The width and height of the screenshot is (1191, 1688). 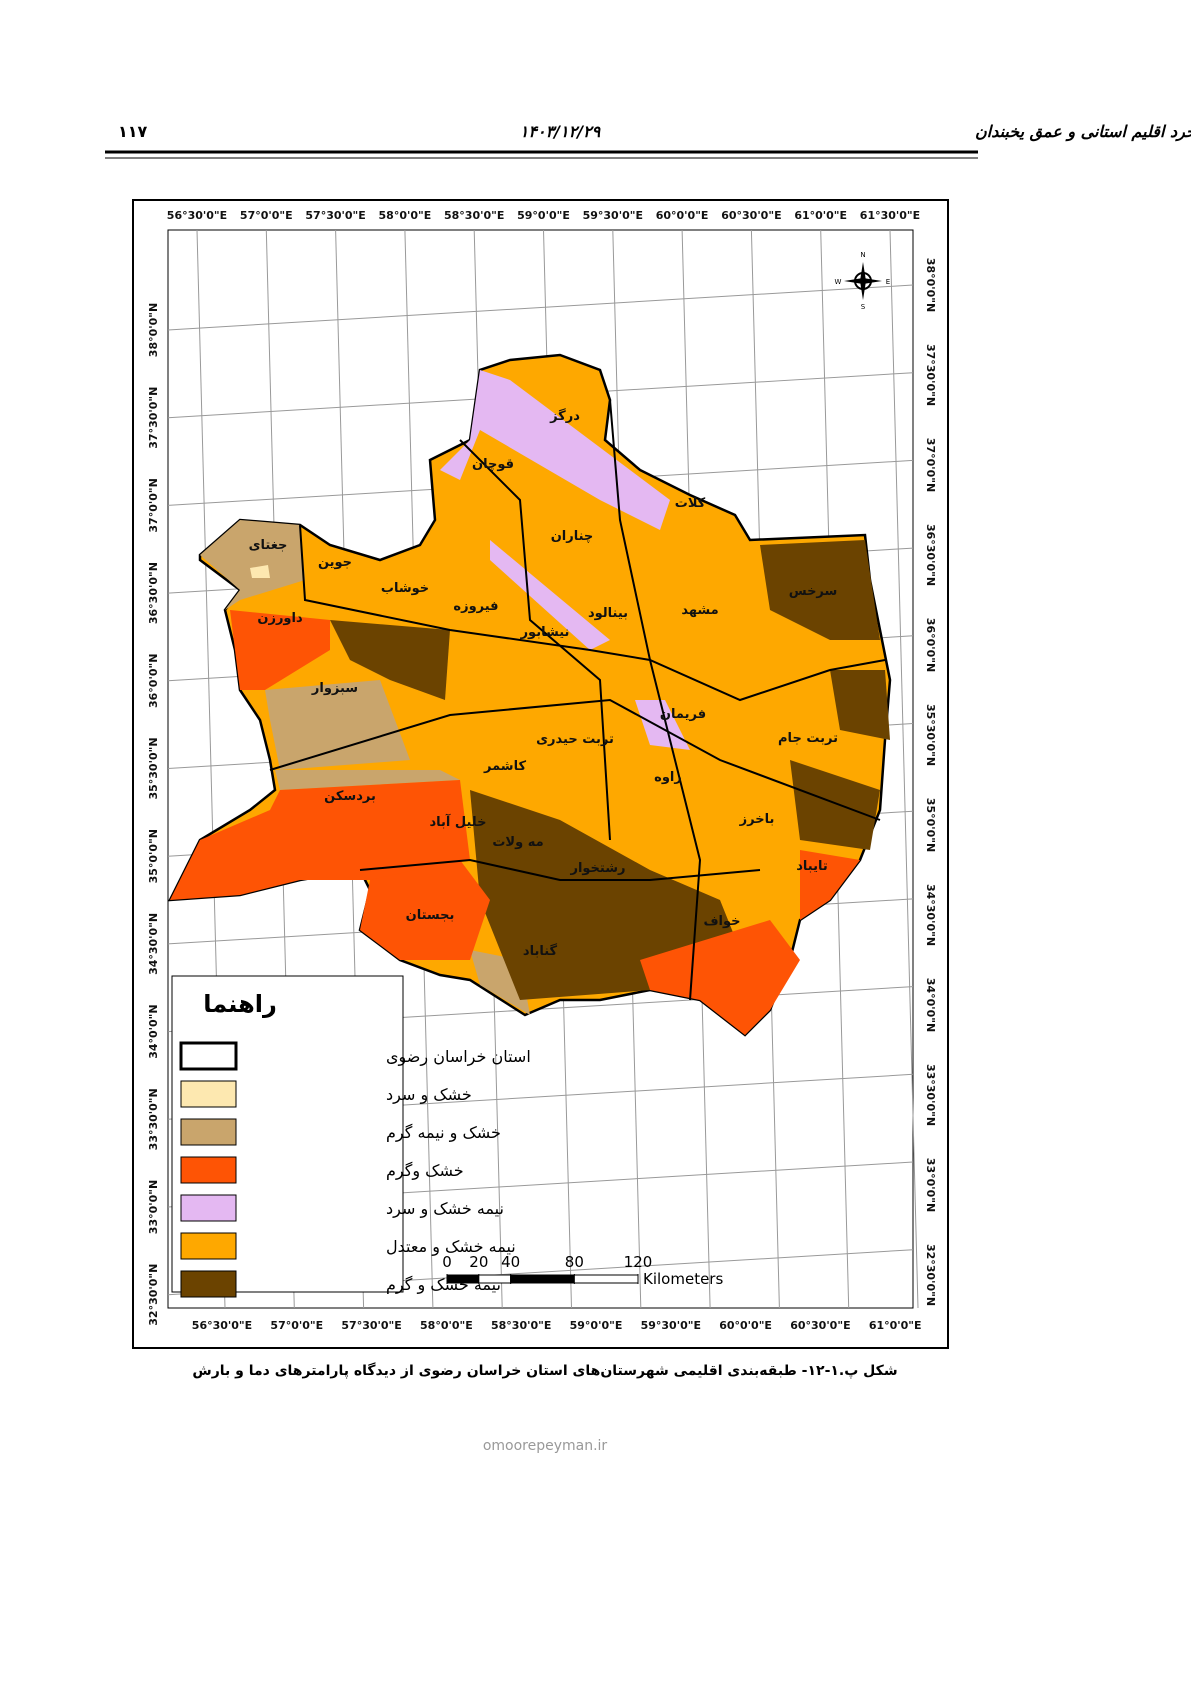 I want to click on coord-label: 33°30'0"N, so click(x=153, y=1119).